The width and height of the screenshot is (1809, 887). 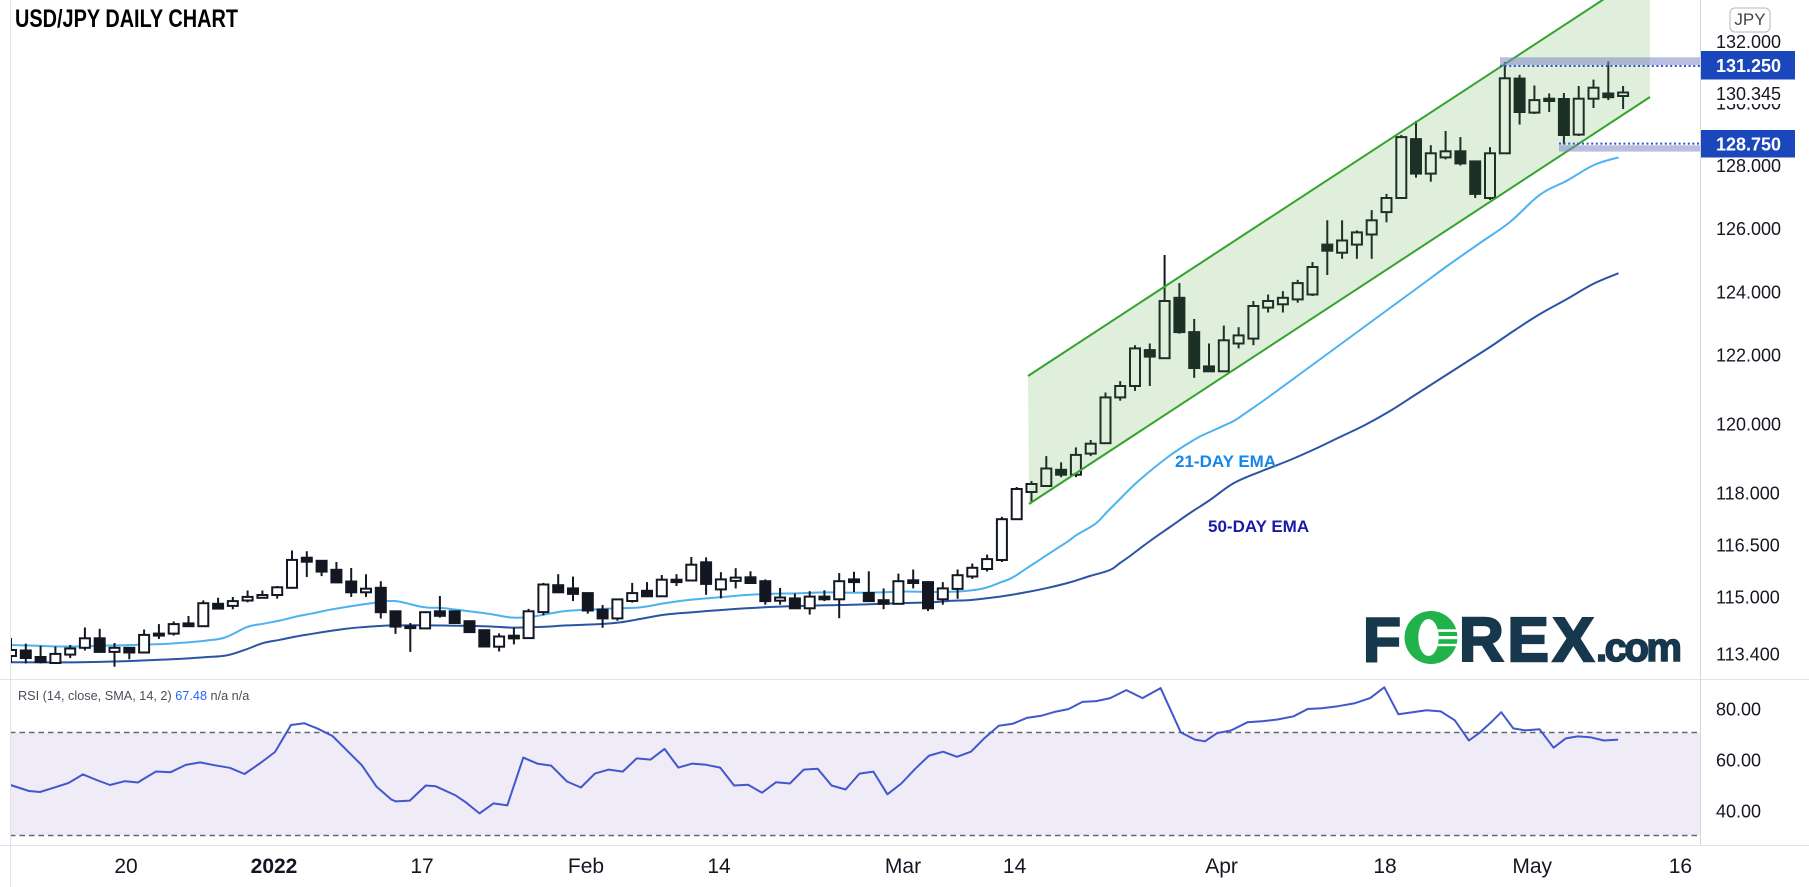 What do you see at coordinates (1748, 66) in the screenshot?
I see `svg-text: 131.250` at bounding box center [1748, 66].